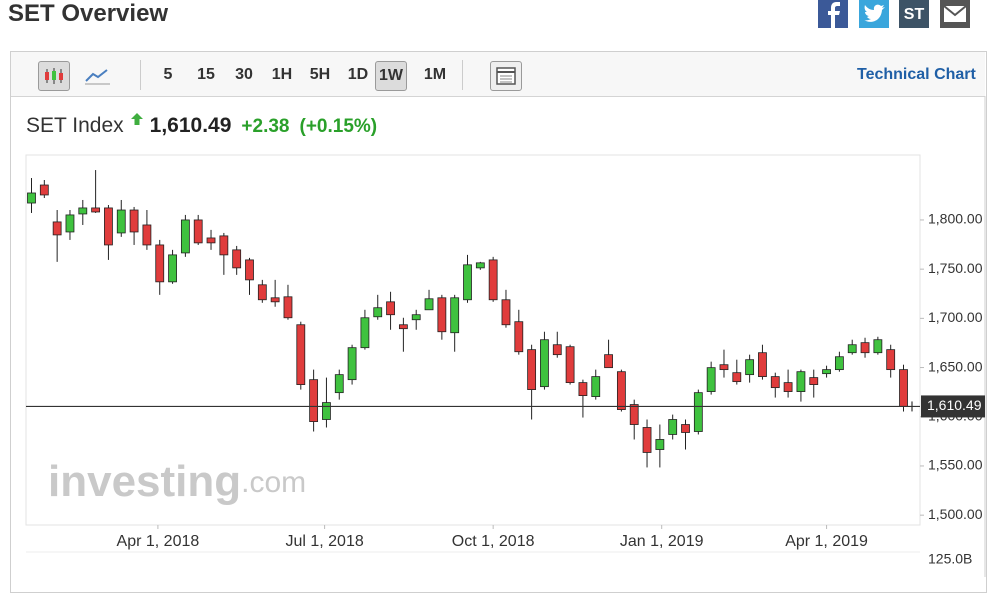  I want to click on last-price-tag, so click(953, 406).